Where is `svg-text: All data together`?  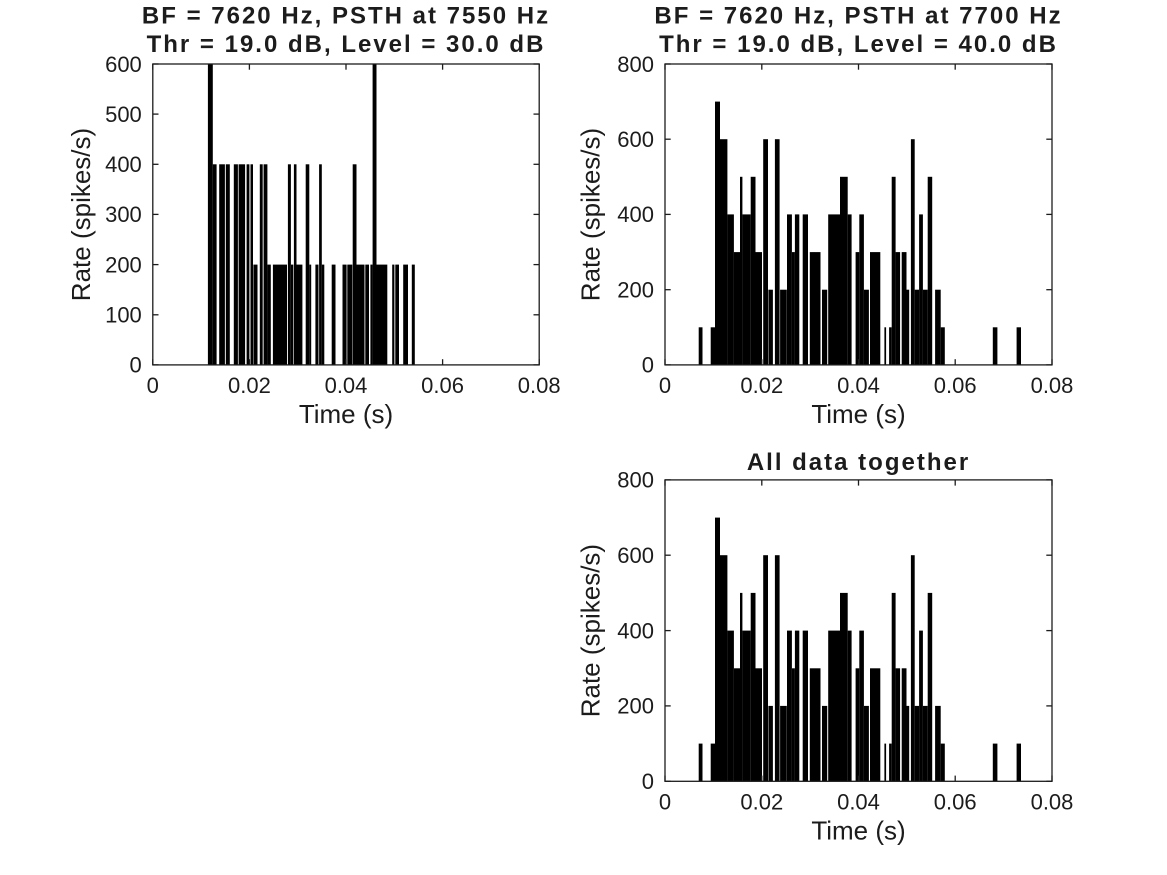 svg-text: All data together is located at coordinates (858, 462).